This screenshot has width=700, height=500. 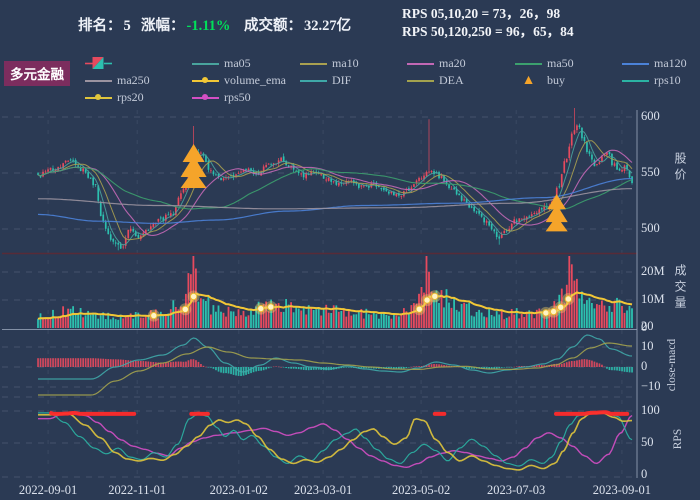 What do you see at coordinates (680, 168) in the screenshot?
I see `price-axis-title: 股价` at bounding box center [680, 168].